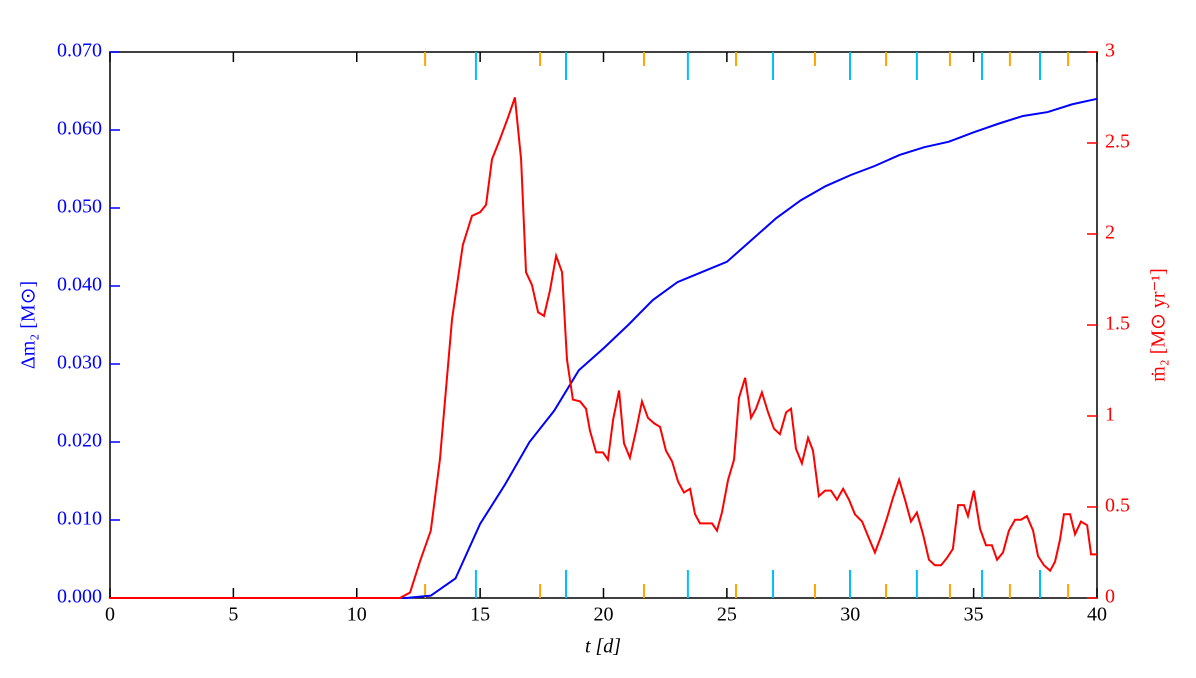  What do you see at coordinates (1110, 51) in the screenshot?
I see `y2-tick-label: 3` at bounding box center [1110, 51].